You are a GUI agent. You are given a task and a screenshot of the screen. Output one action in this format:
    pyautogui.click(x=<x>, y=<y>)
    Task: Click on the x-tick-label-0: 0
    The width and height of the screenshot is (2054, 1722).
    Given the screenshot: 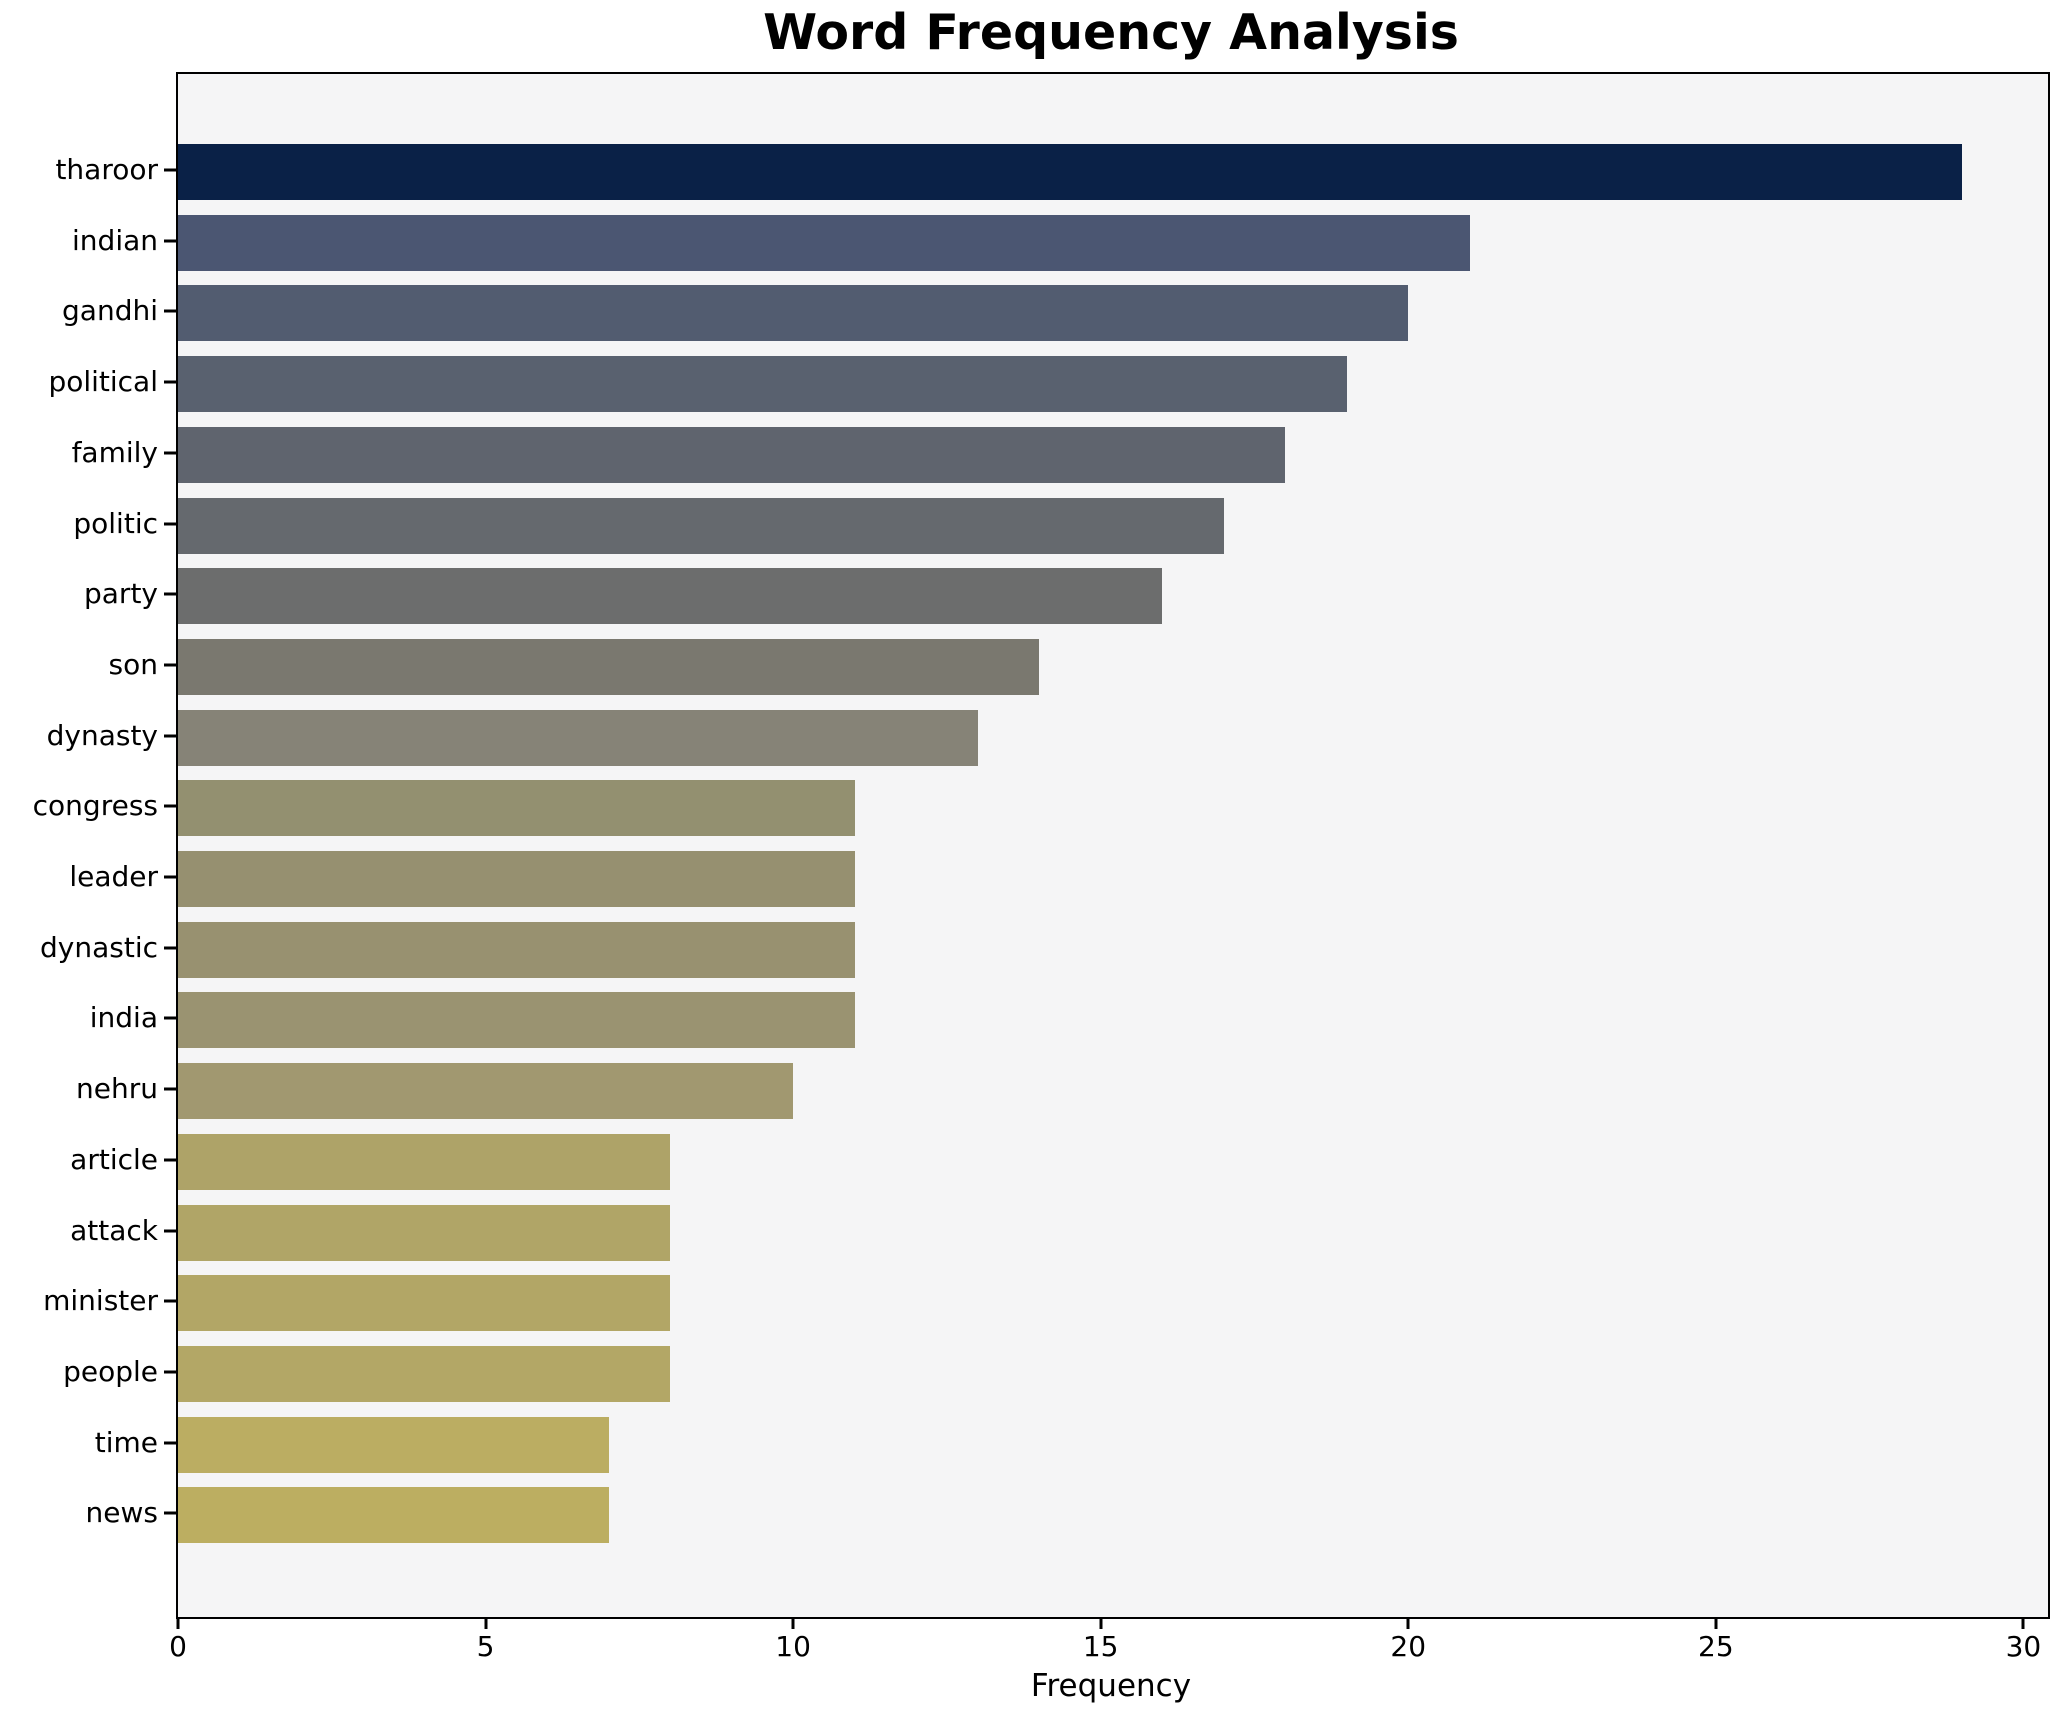 What is the action you would take?
    pyautogui.click(x=178, y=1646)
    